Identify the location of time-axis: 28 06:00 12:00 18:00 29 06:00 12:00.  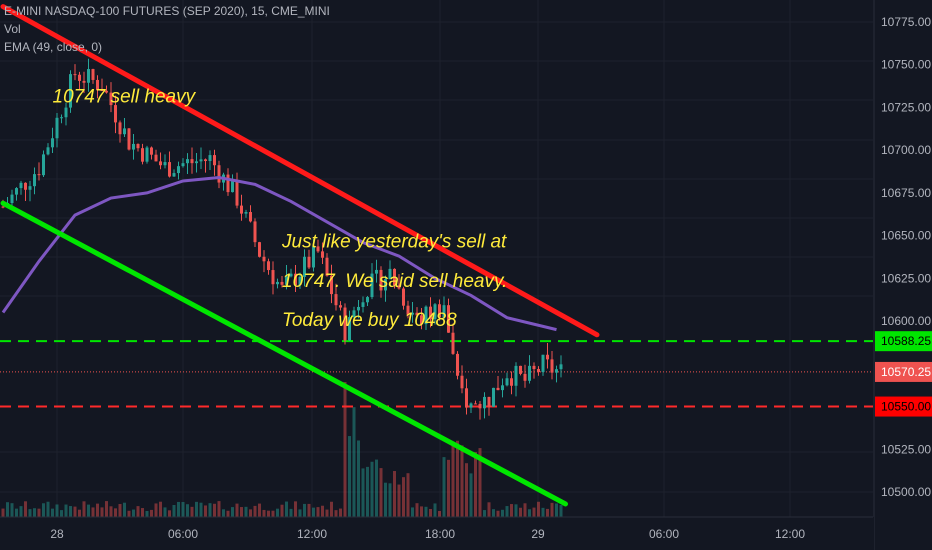
(437, 533).